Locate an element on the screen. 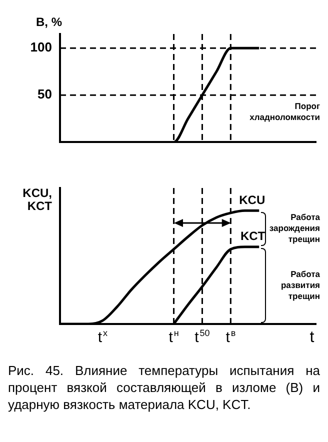 The height and width of the screenshot is (442, 328). series-label: KCT is located at coordinates (253, 236).